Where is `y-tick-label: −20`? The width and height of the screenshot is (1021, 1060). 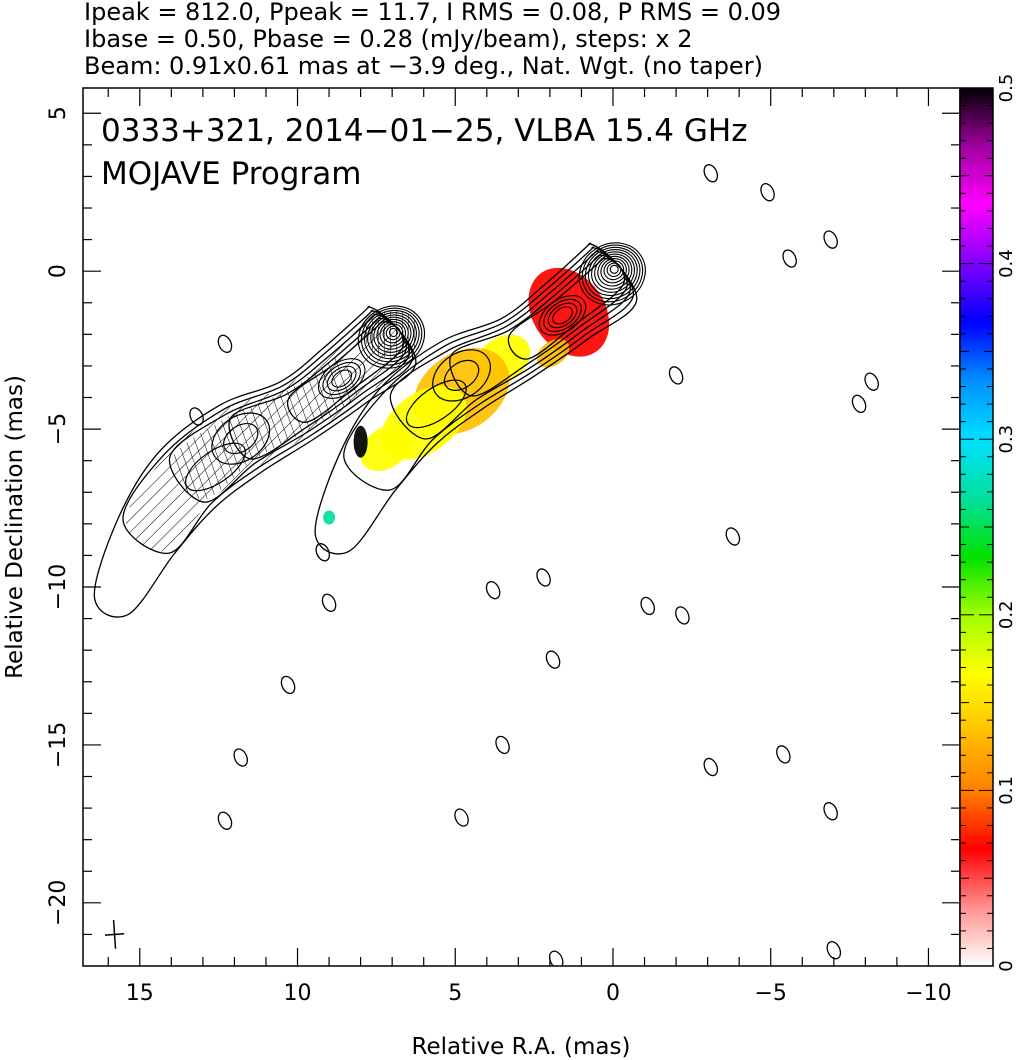 y-tick-label: −20 is located at coordinates (58, 903).